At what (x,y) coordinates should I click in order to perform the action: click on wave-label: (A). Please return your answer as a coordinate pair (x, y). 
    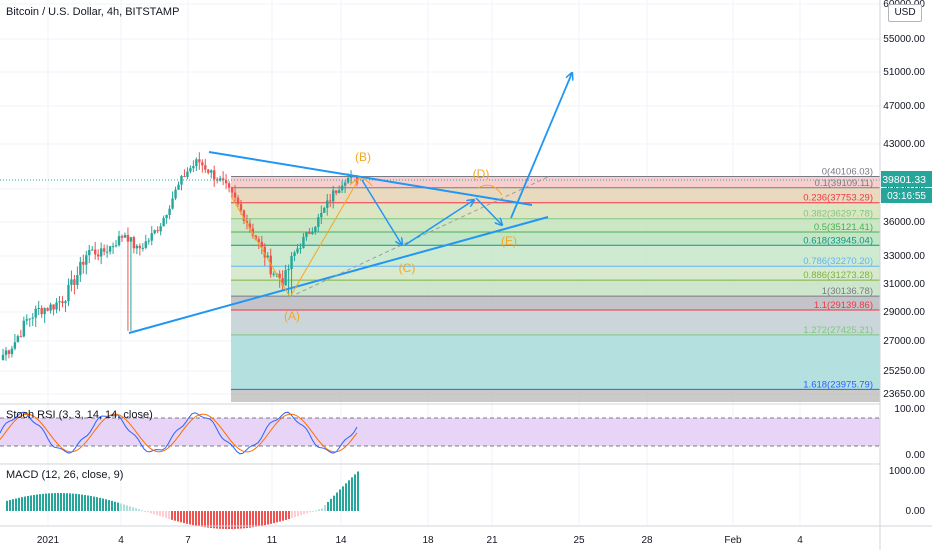
    Looking at the image, I should click on (292, 316).